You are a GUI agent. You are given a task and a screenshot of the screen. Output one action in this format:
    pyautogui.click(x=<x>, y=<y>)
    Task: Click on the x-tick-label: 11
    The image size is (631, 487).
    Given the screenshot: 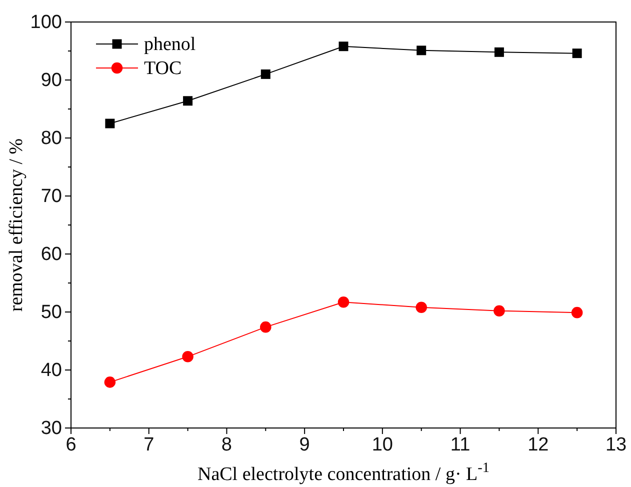 What is the action you would take?
    pyautogui.click(x=460, y=445)
    